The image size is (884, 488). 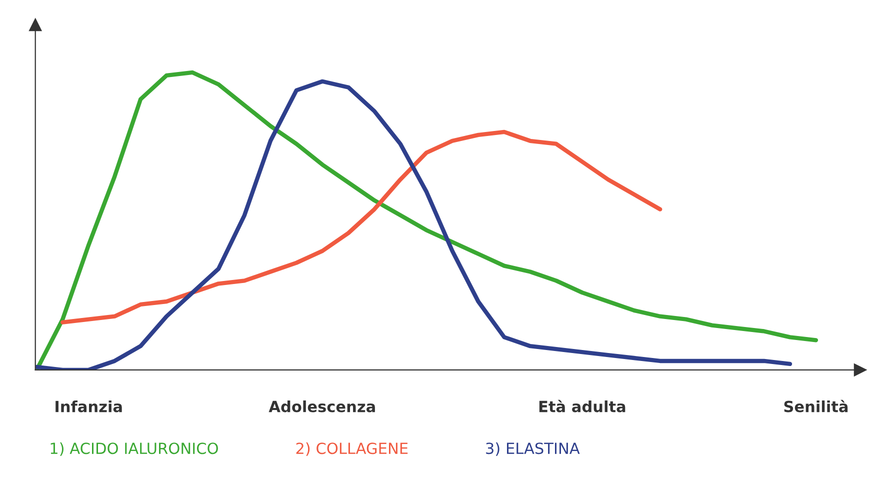 I want to click on text: 1) ACIDO IALURONICO, so click(x=134, y=449).